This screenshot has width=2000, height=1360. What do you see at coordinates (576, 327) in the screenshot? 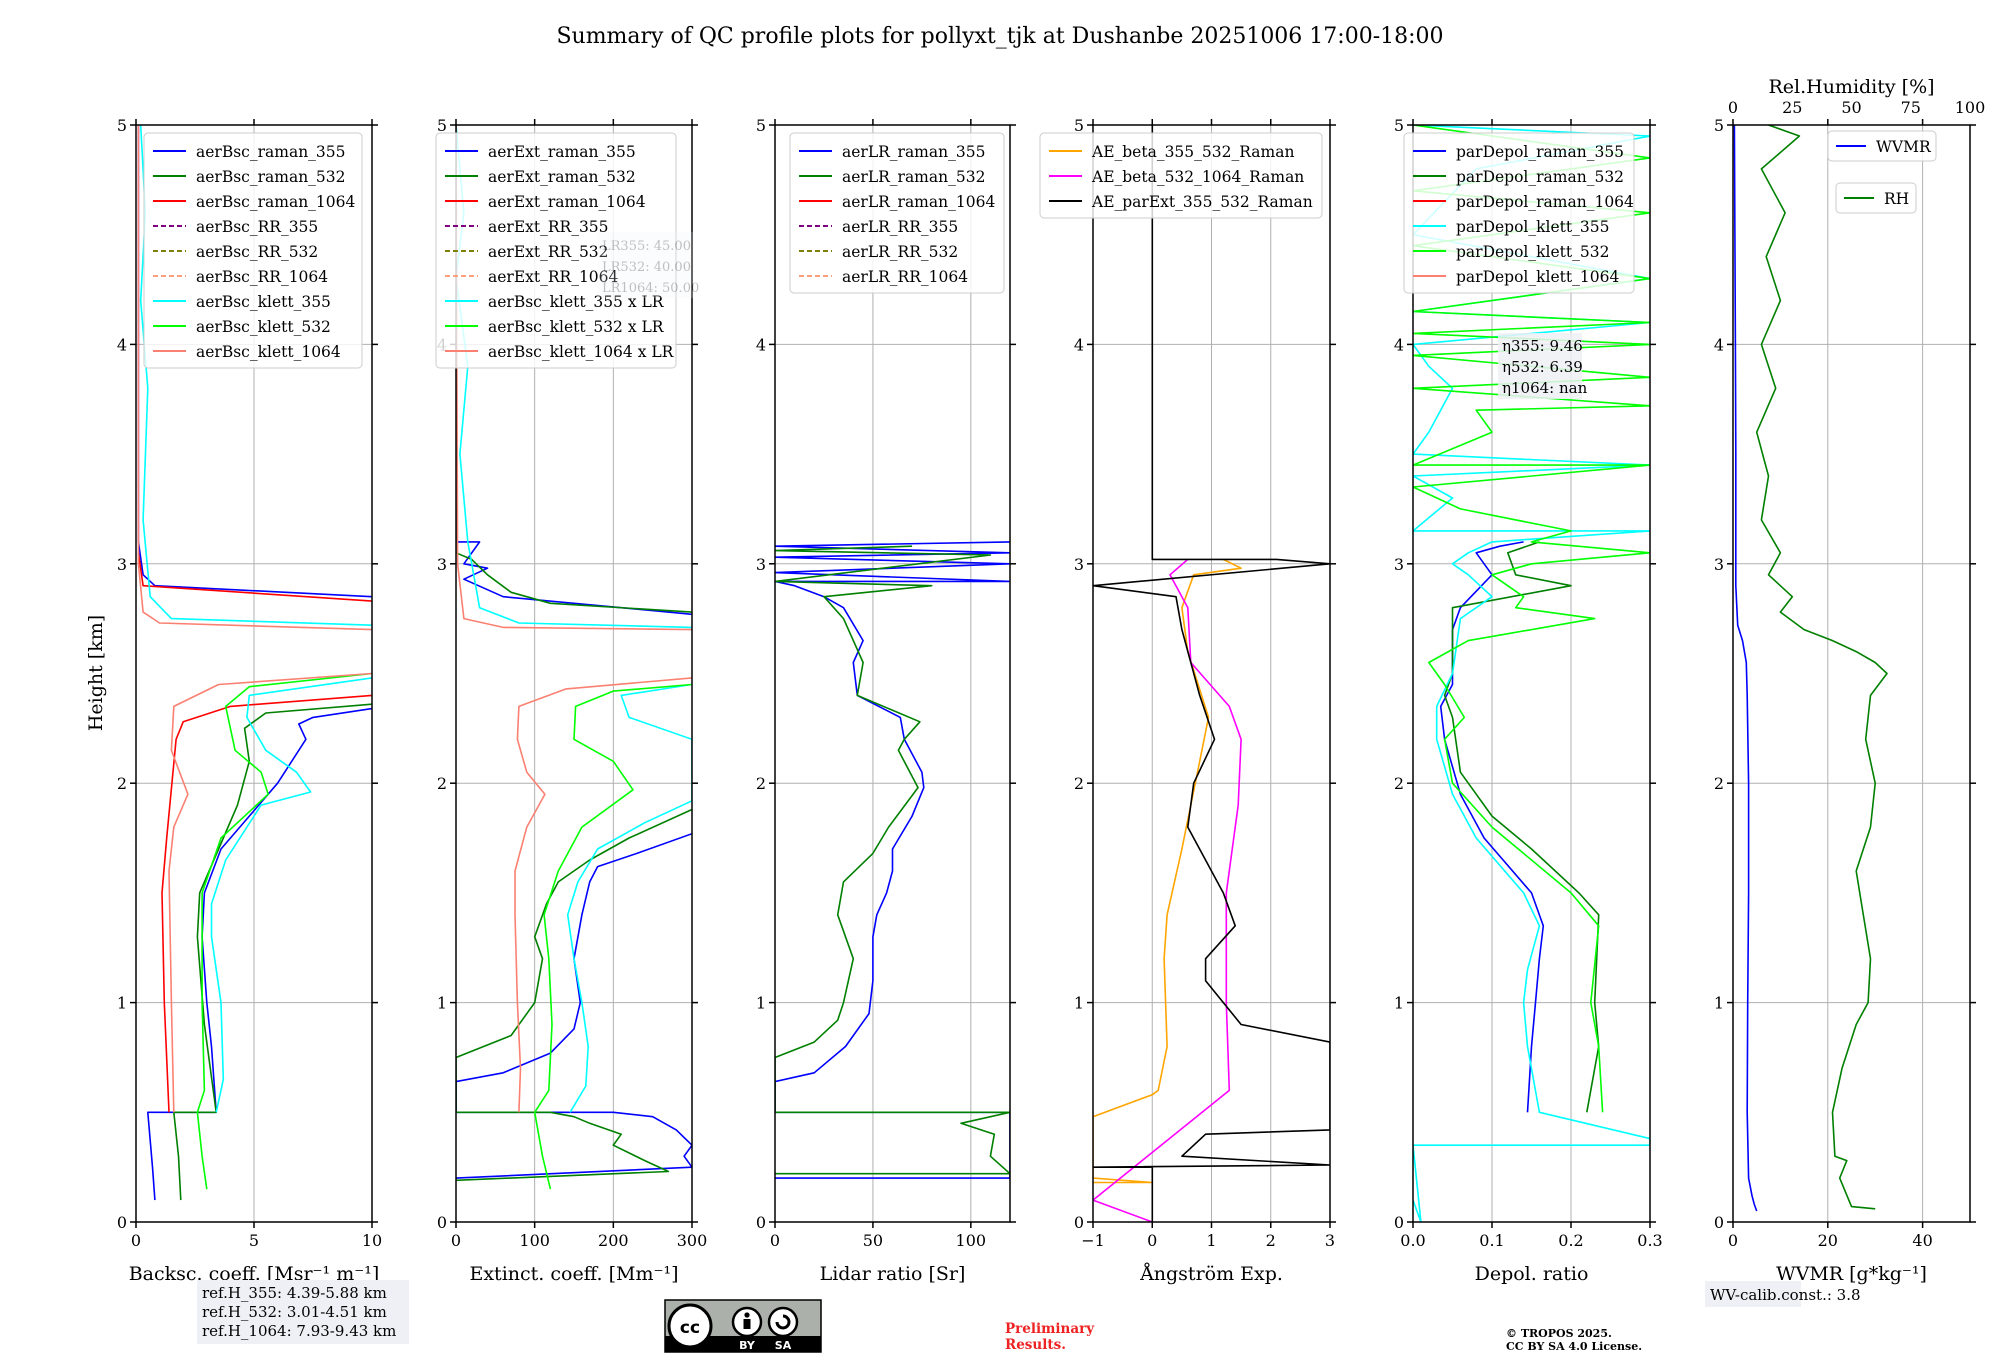
I see `legend-label: aerBsc_klett_532 x LR` at bounding box center [576, 327].